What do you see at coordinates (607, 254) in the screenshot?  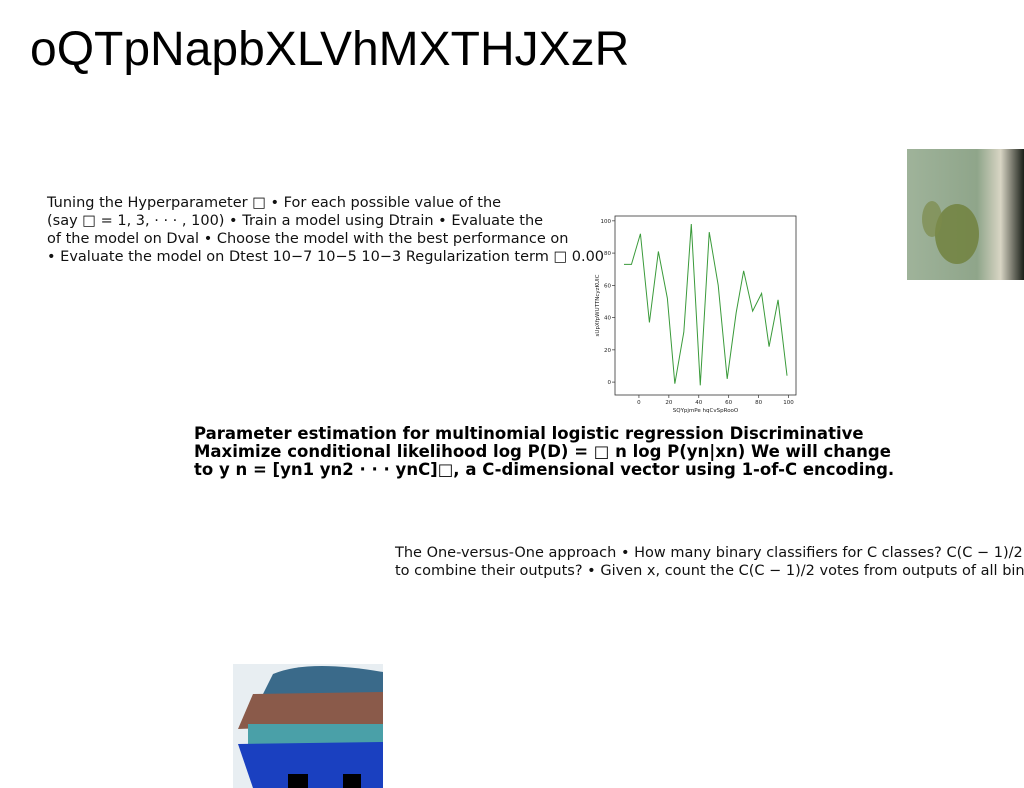 I see `y-tick-label: 80` at bounding box center [607, 254].